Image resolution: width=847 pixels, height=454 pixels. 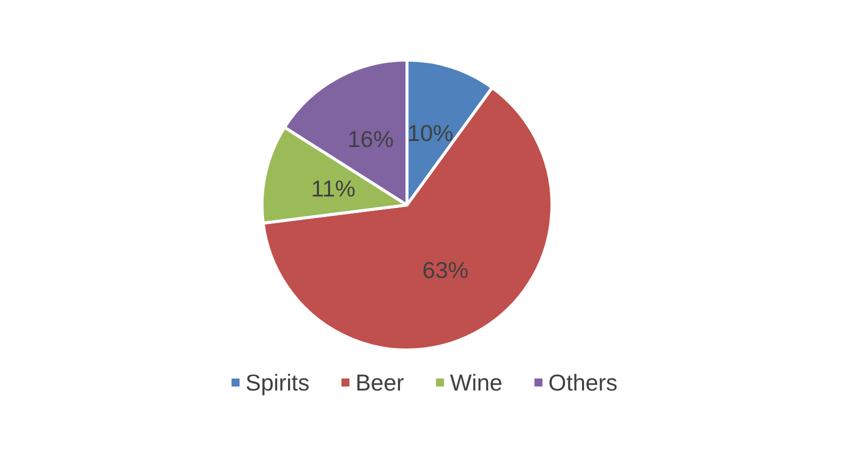 What do you see at coordinates (333, 189) in the screenshot?
I see `data-label: 11%` at bounding box center [333, 189].